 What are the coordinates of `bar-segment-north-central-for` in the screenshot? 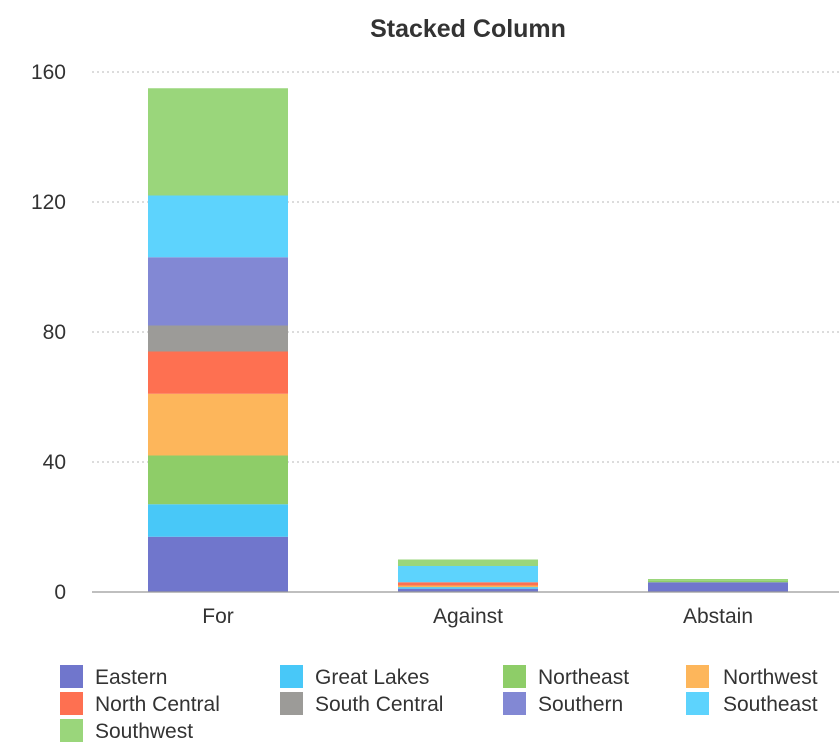 It's located at (218, 372).